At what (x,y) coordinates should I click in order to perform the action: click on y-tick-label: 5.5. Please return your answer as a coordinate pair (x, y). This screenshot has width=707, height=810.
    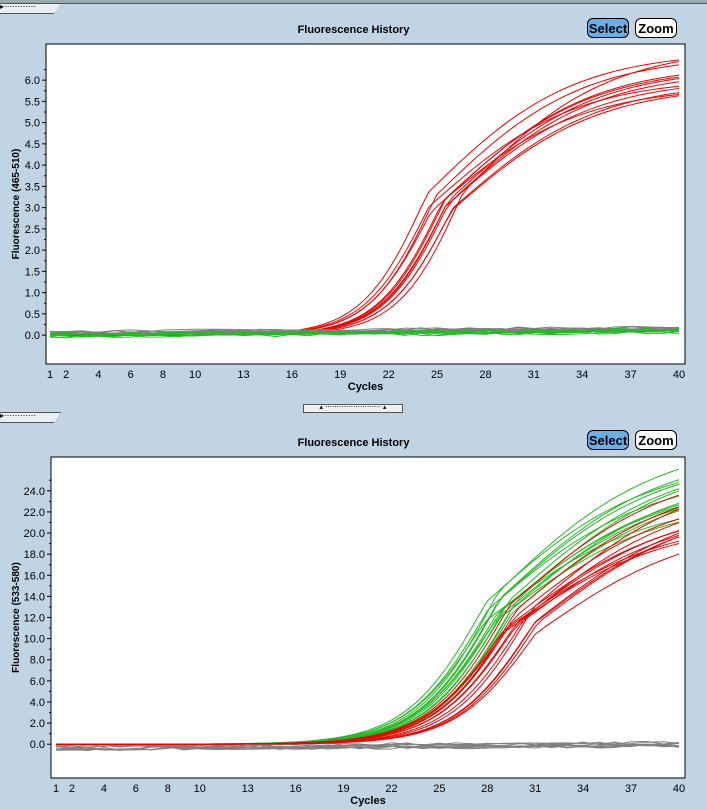
    Looking at the image, I should click on (32, 102).